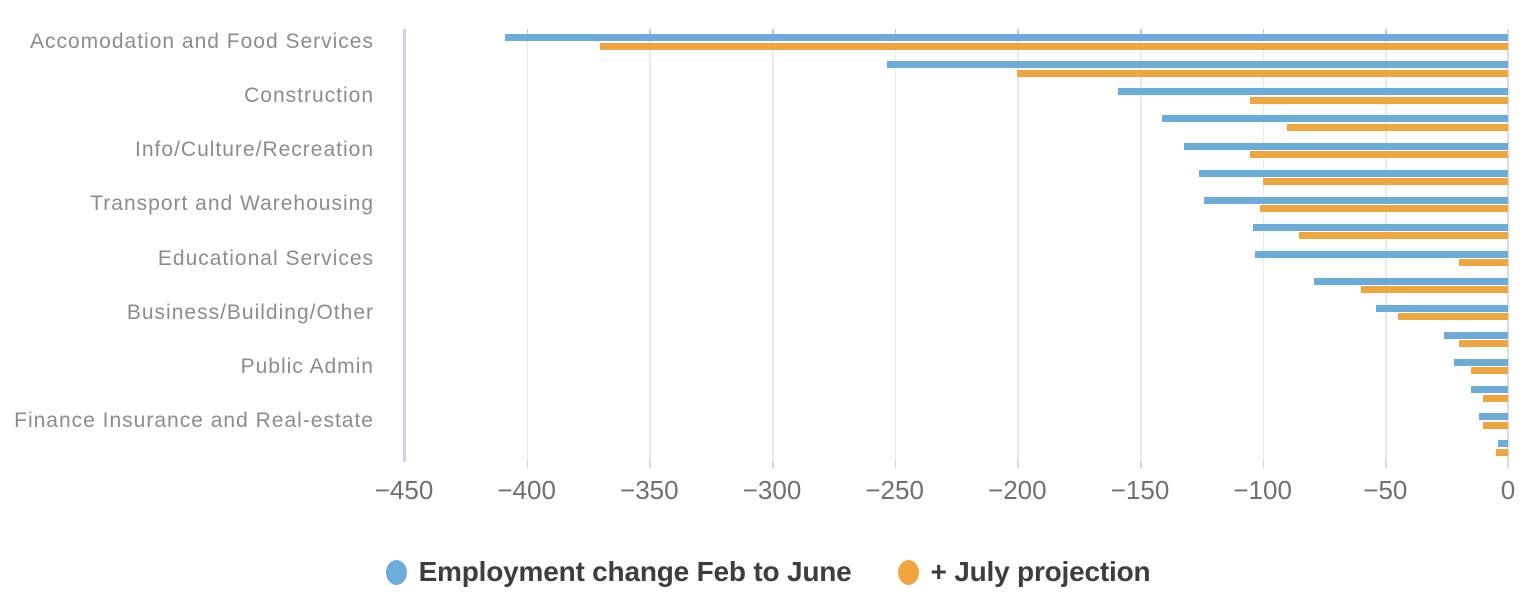 The height and width of the screenshot is (606, 1536). I want to click on x-tick-label: −350, so click(649, 490).